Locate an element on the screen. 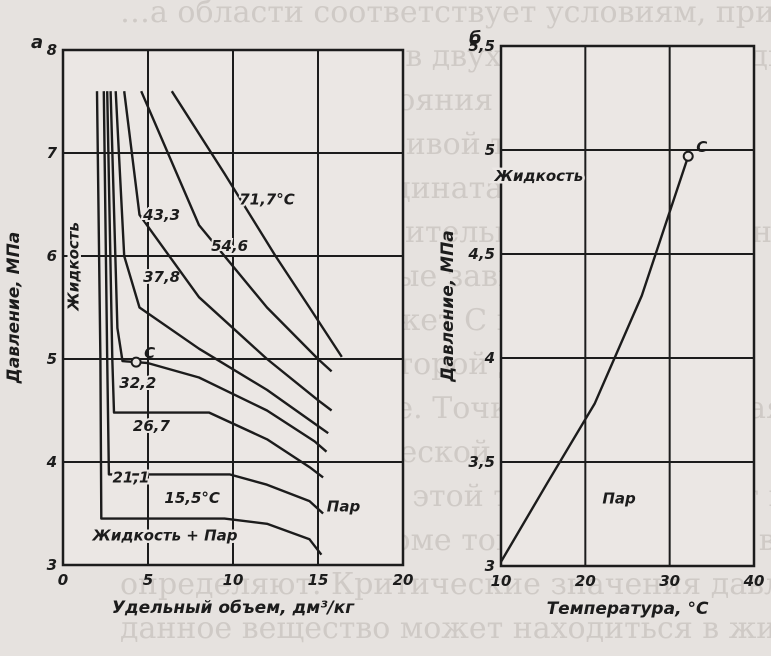 The image size is (771, 656). series-label: 15,5°C is located at coordinates (192, 498).